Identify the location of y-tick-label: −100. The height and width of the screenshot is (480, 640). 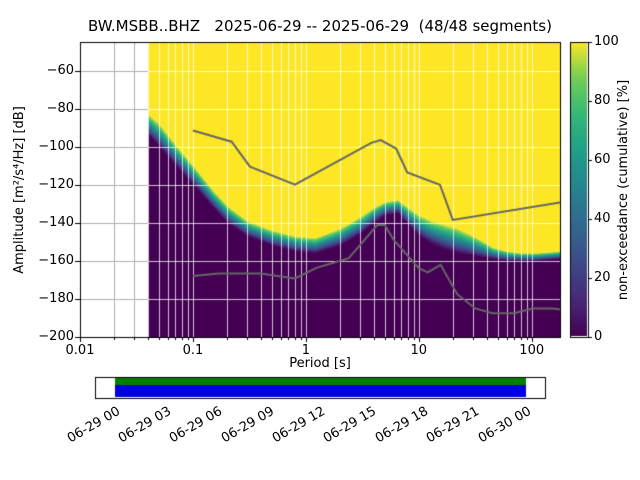
(56, 146).